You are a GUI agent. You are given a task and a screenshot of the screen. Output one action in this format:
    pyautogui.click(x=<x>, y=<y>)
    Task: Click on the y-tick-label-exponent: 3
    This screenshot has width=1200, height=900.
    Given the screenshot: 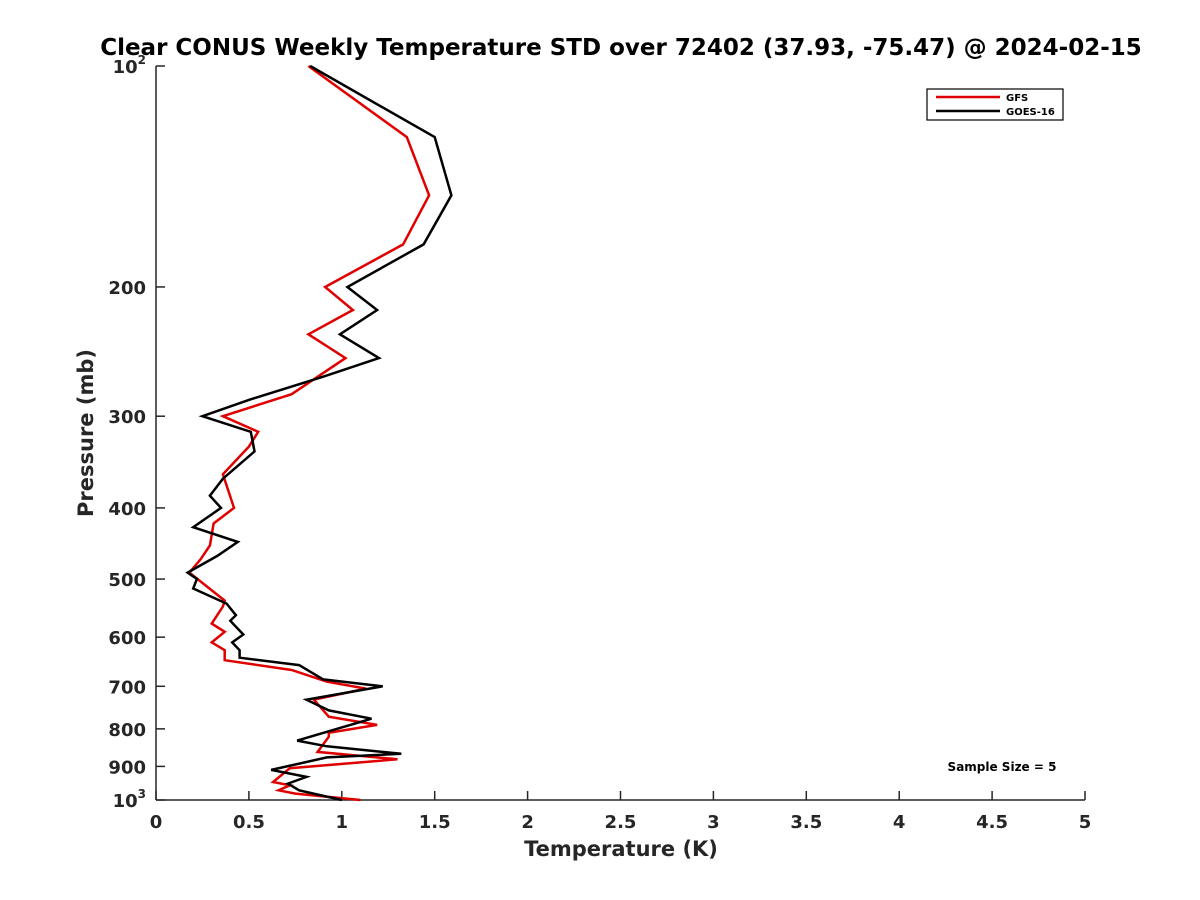 What is the action you would take?
    pyautogui.click(x=142, y=794)
    